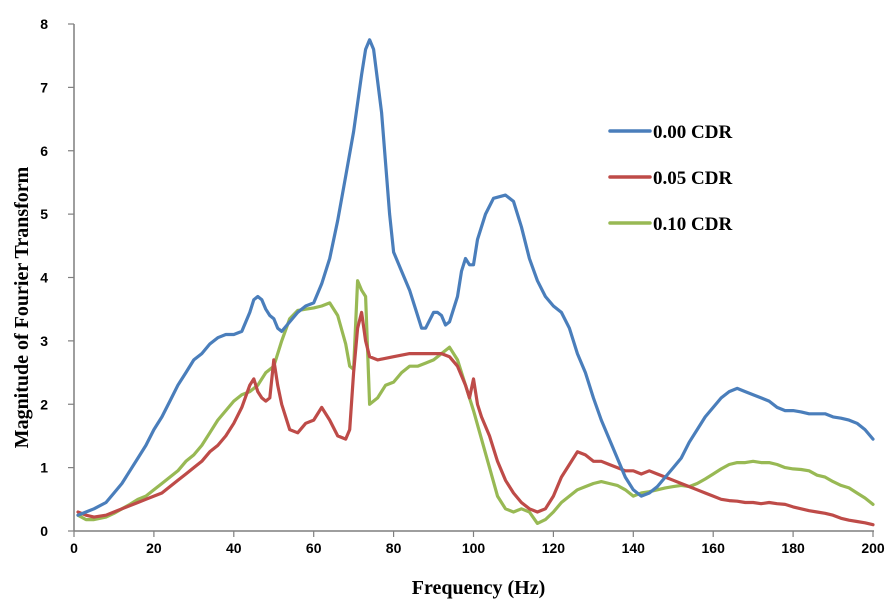 The height and width of the screenshot is (600, 891). I want to click on y-tick-label: 8, so click(44, 24).